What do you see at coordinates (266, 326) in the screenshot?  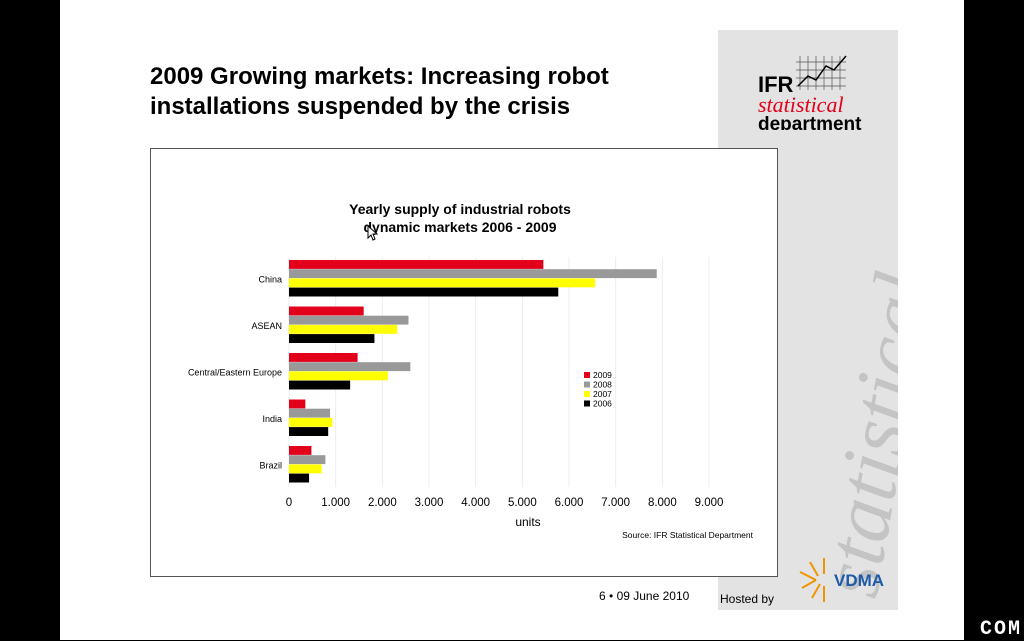 I see `category-label: ASEAN` at bounding box center [266, 326].